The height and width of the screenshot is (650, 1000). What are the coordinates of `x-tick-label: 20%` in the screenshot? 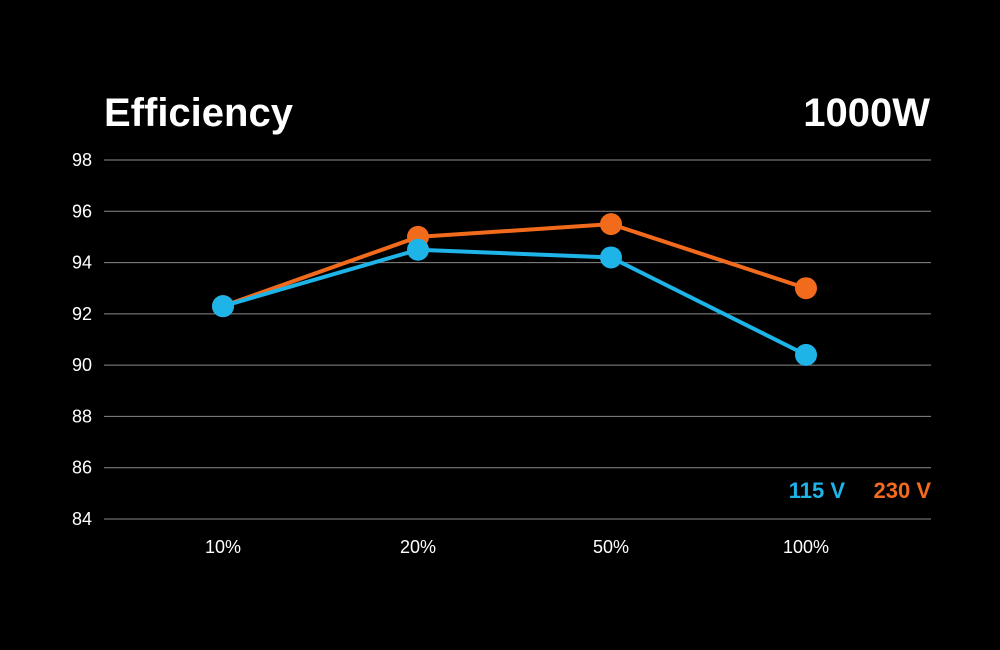 It's located at (418, 547).